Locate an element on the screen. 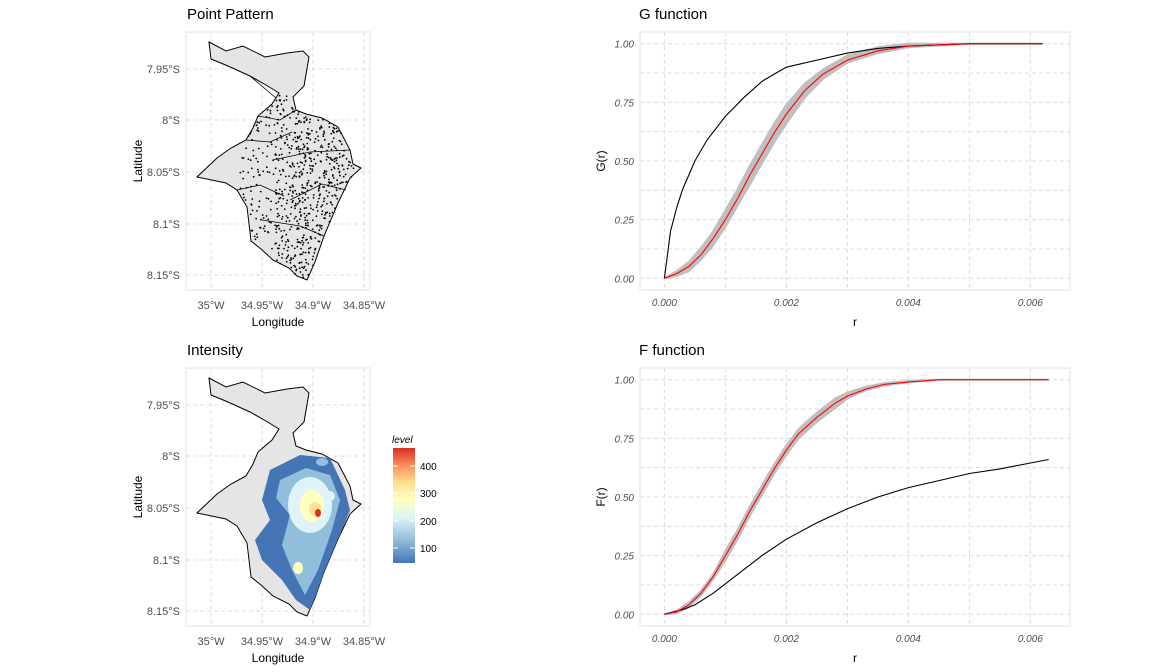  y-axis-label: G(r) is located at coordinates (601, 160).